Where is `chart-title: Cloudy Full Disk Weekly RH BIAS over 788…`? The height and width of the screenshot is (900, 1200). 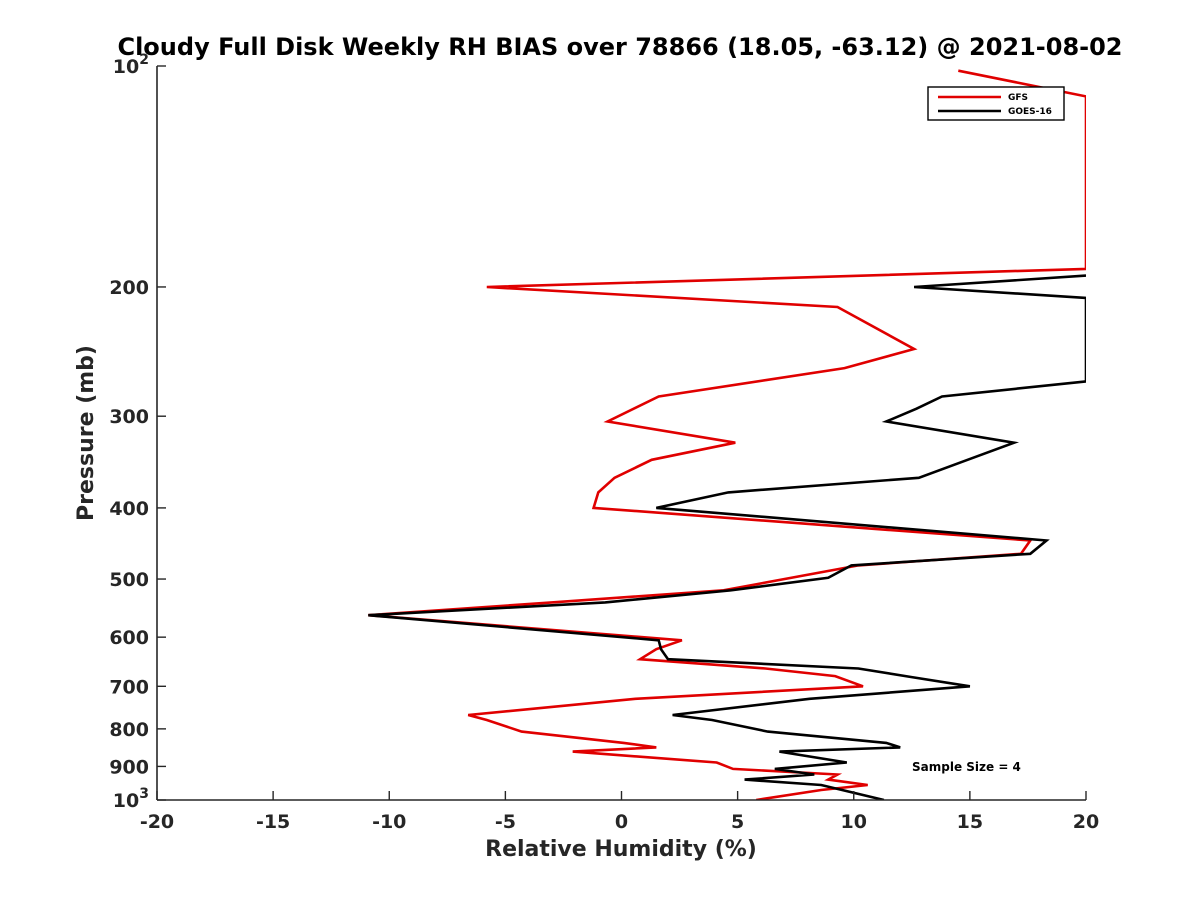
chart-title: Cloudy Full Disk Weekly RH BIAS over 788… is located at coordinates (619, 47).